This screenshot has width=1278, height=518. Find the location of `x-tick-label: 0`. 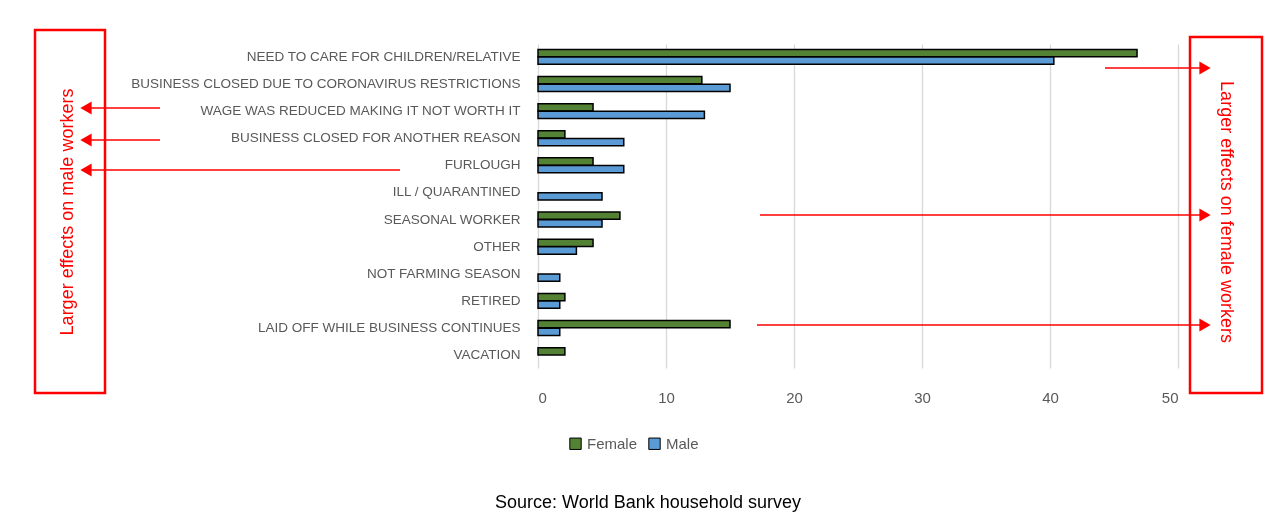

x-tick-label: 0 is located at coordinates (542, 397).